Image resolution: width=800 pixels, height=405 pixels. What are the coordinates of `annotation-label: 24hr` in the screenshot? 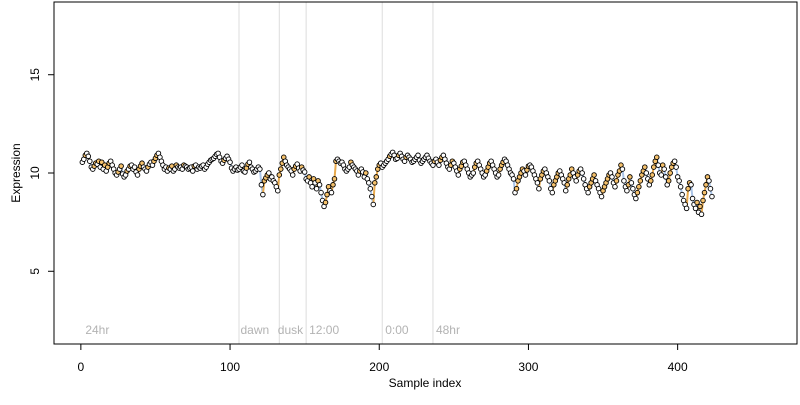 It's located at (97, 330).